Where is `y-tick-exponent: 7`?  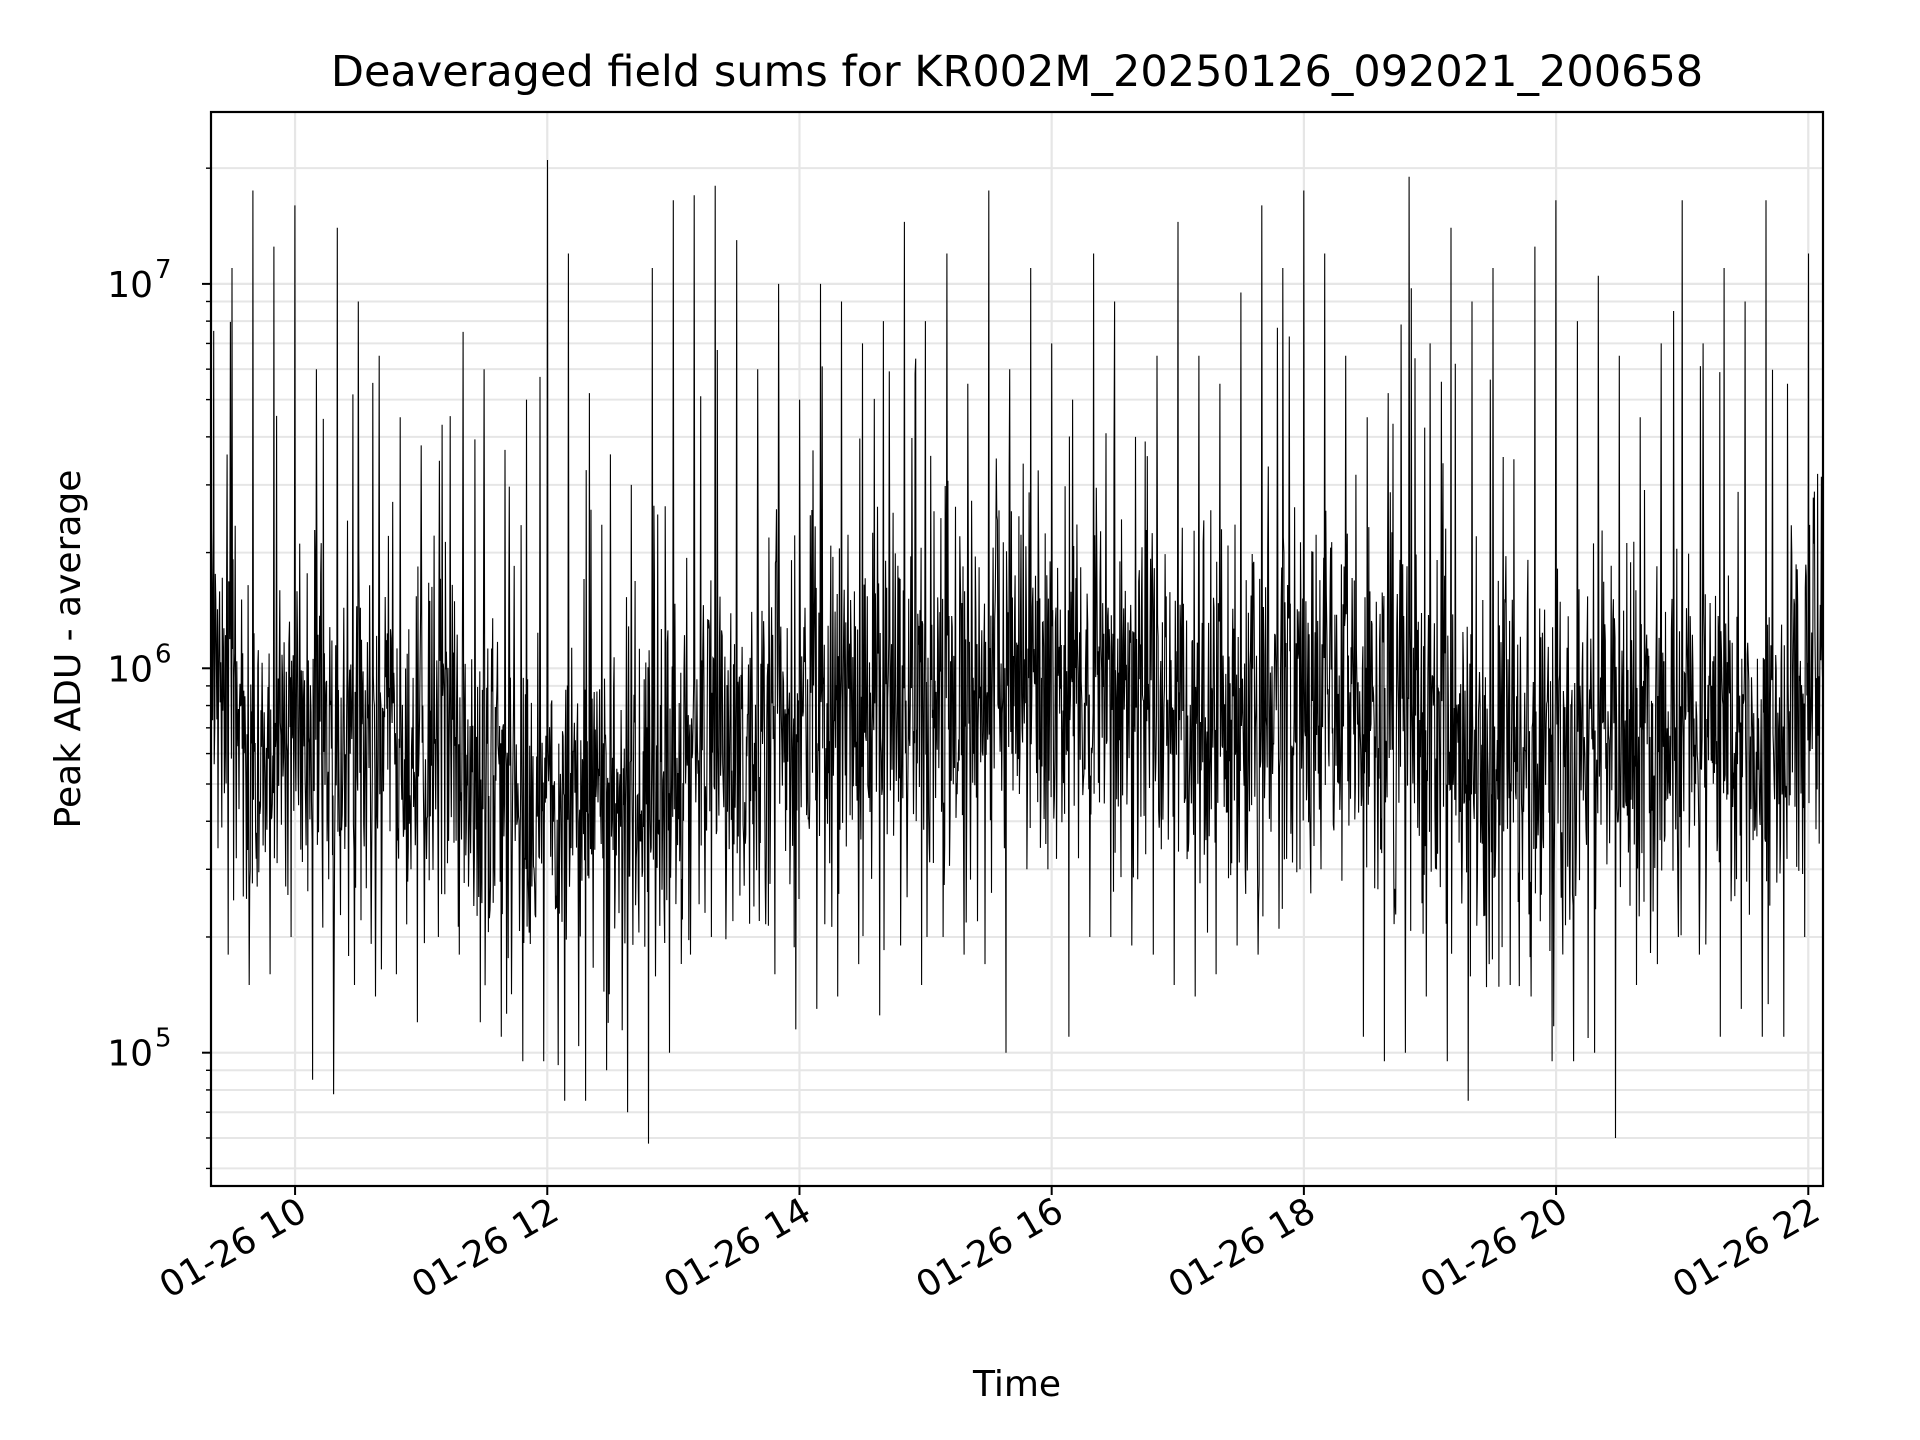
y-tick-exponent: 7 is located at coordinates (163, 270).